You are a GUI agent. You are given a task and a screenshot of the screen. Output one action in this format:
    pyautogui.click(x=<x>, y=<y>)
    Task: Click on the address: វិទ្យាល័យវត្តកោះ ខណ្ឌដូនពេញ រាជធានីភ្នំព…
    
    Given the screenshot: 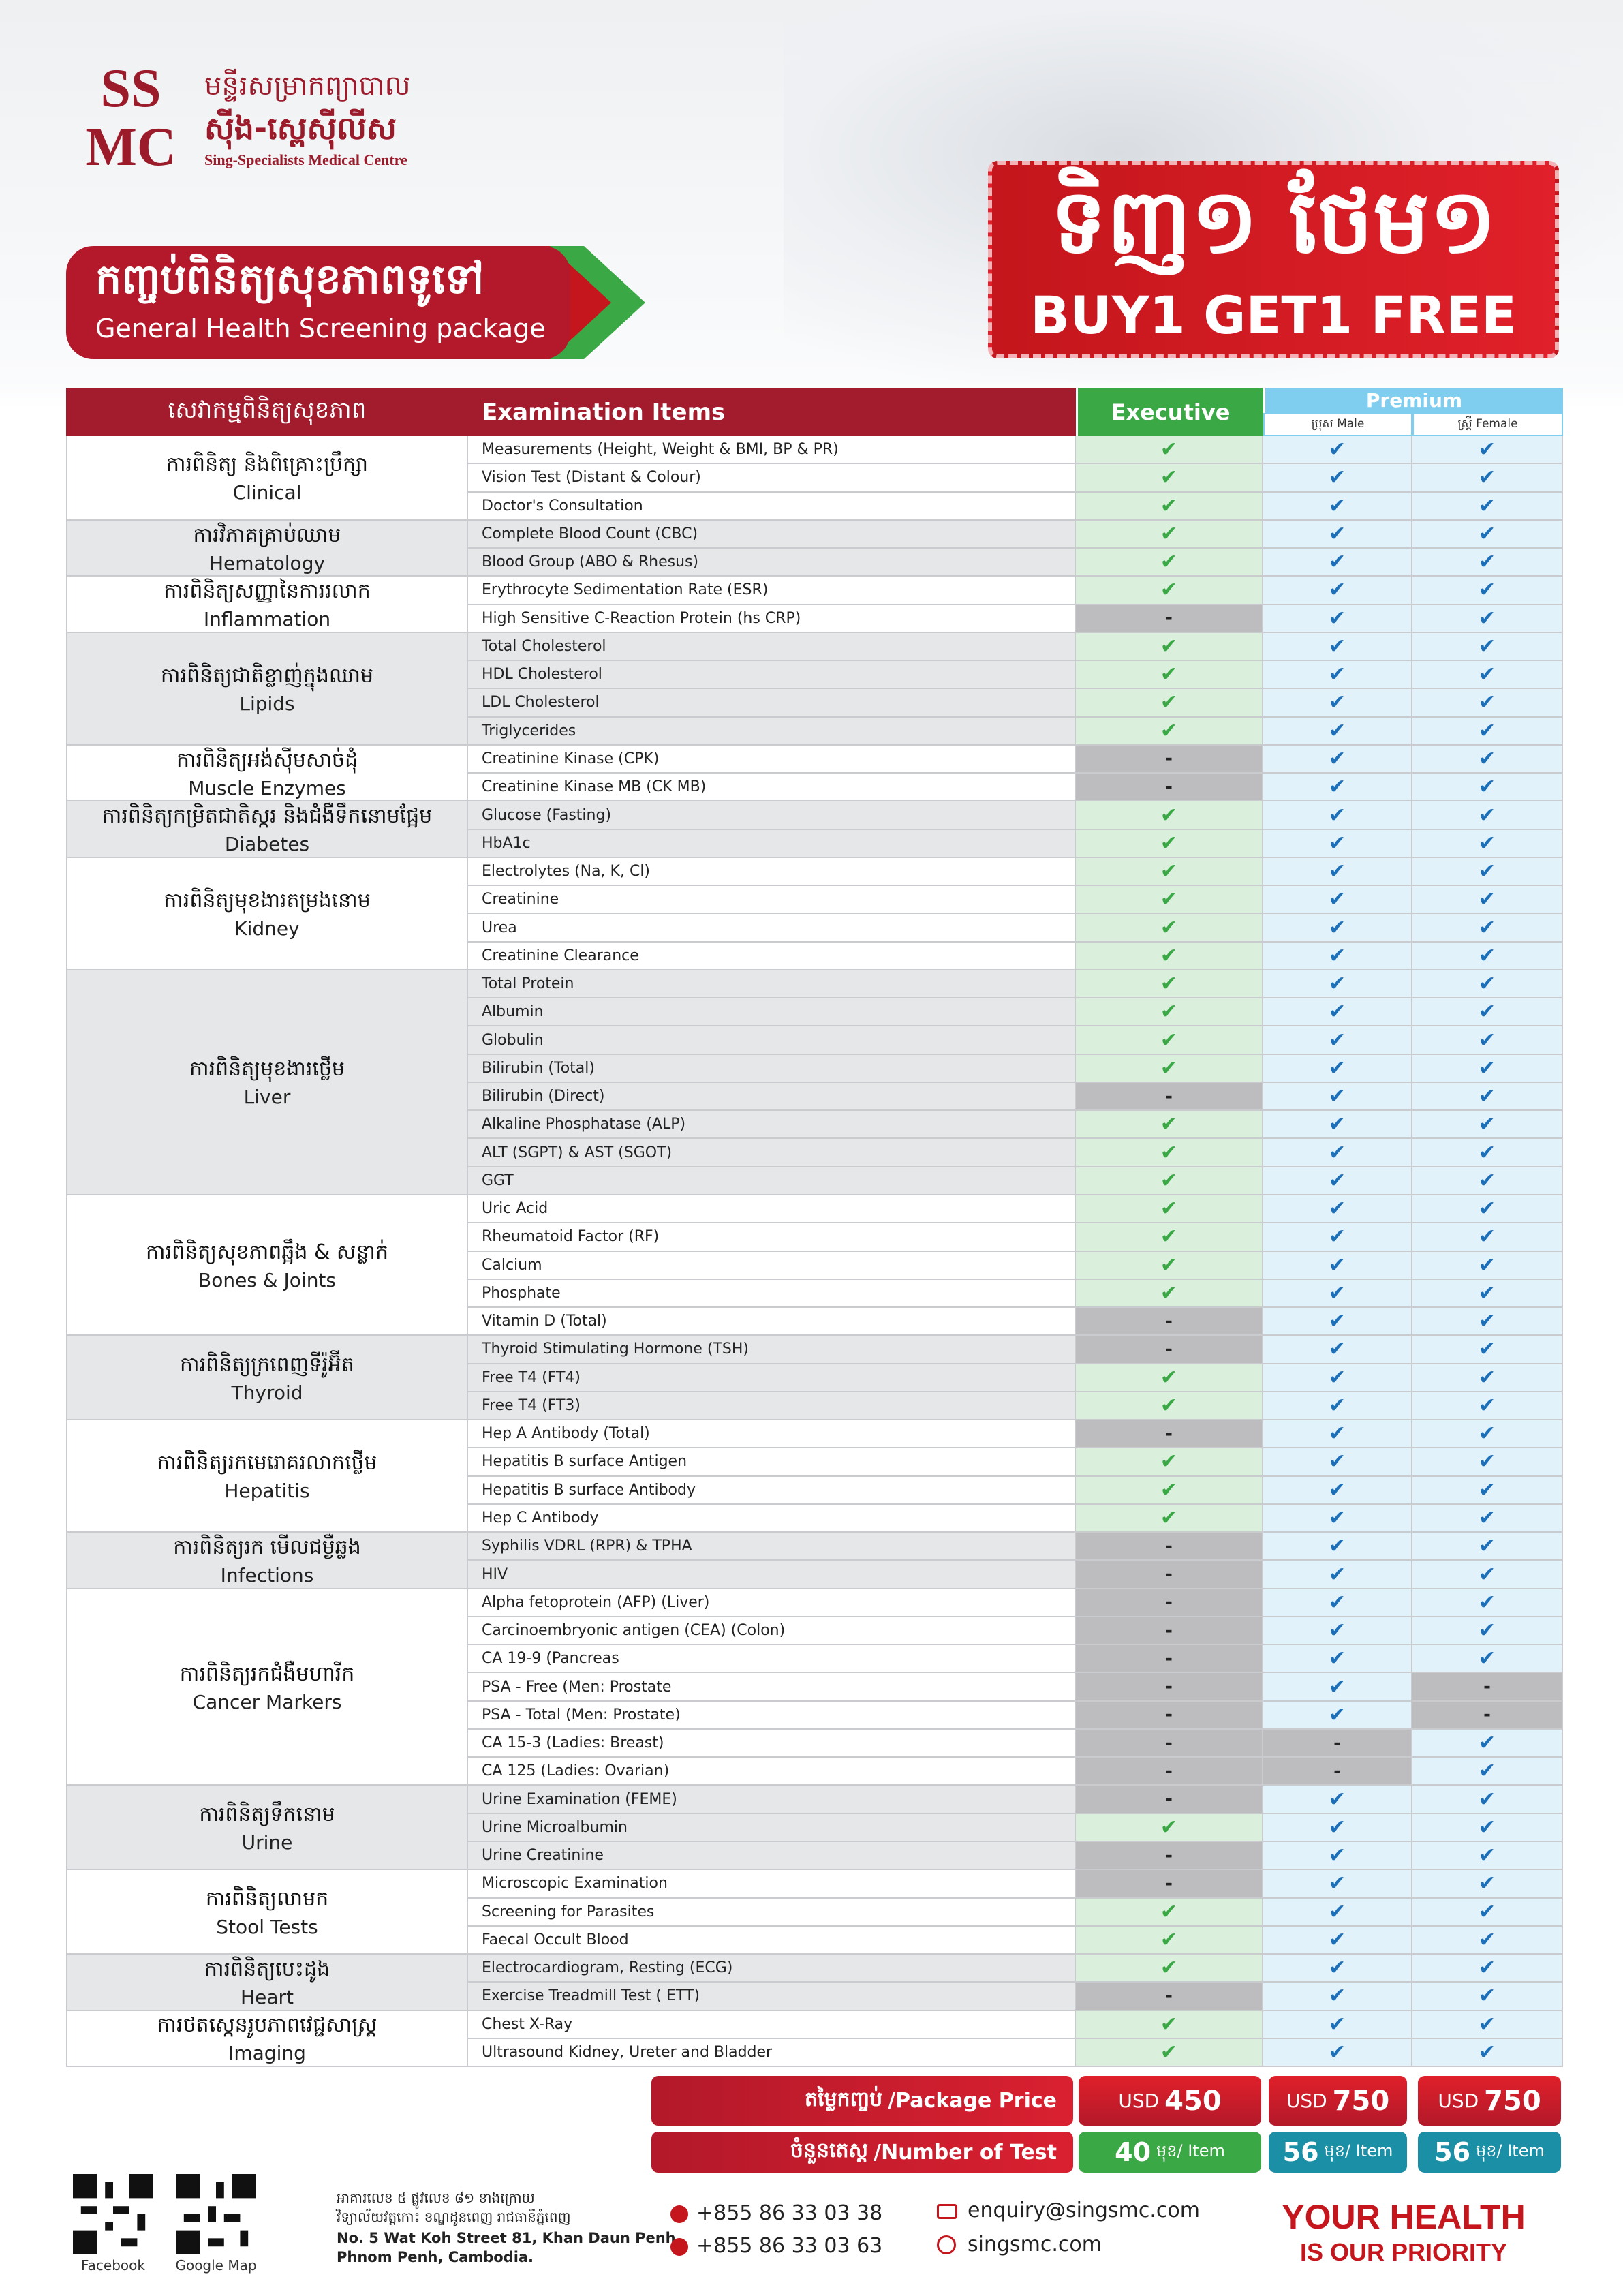 What is the action you would take?
    pyautogui.click(x=454, y=2217)
    